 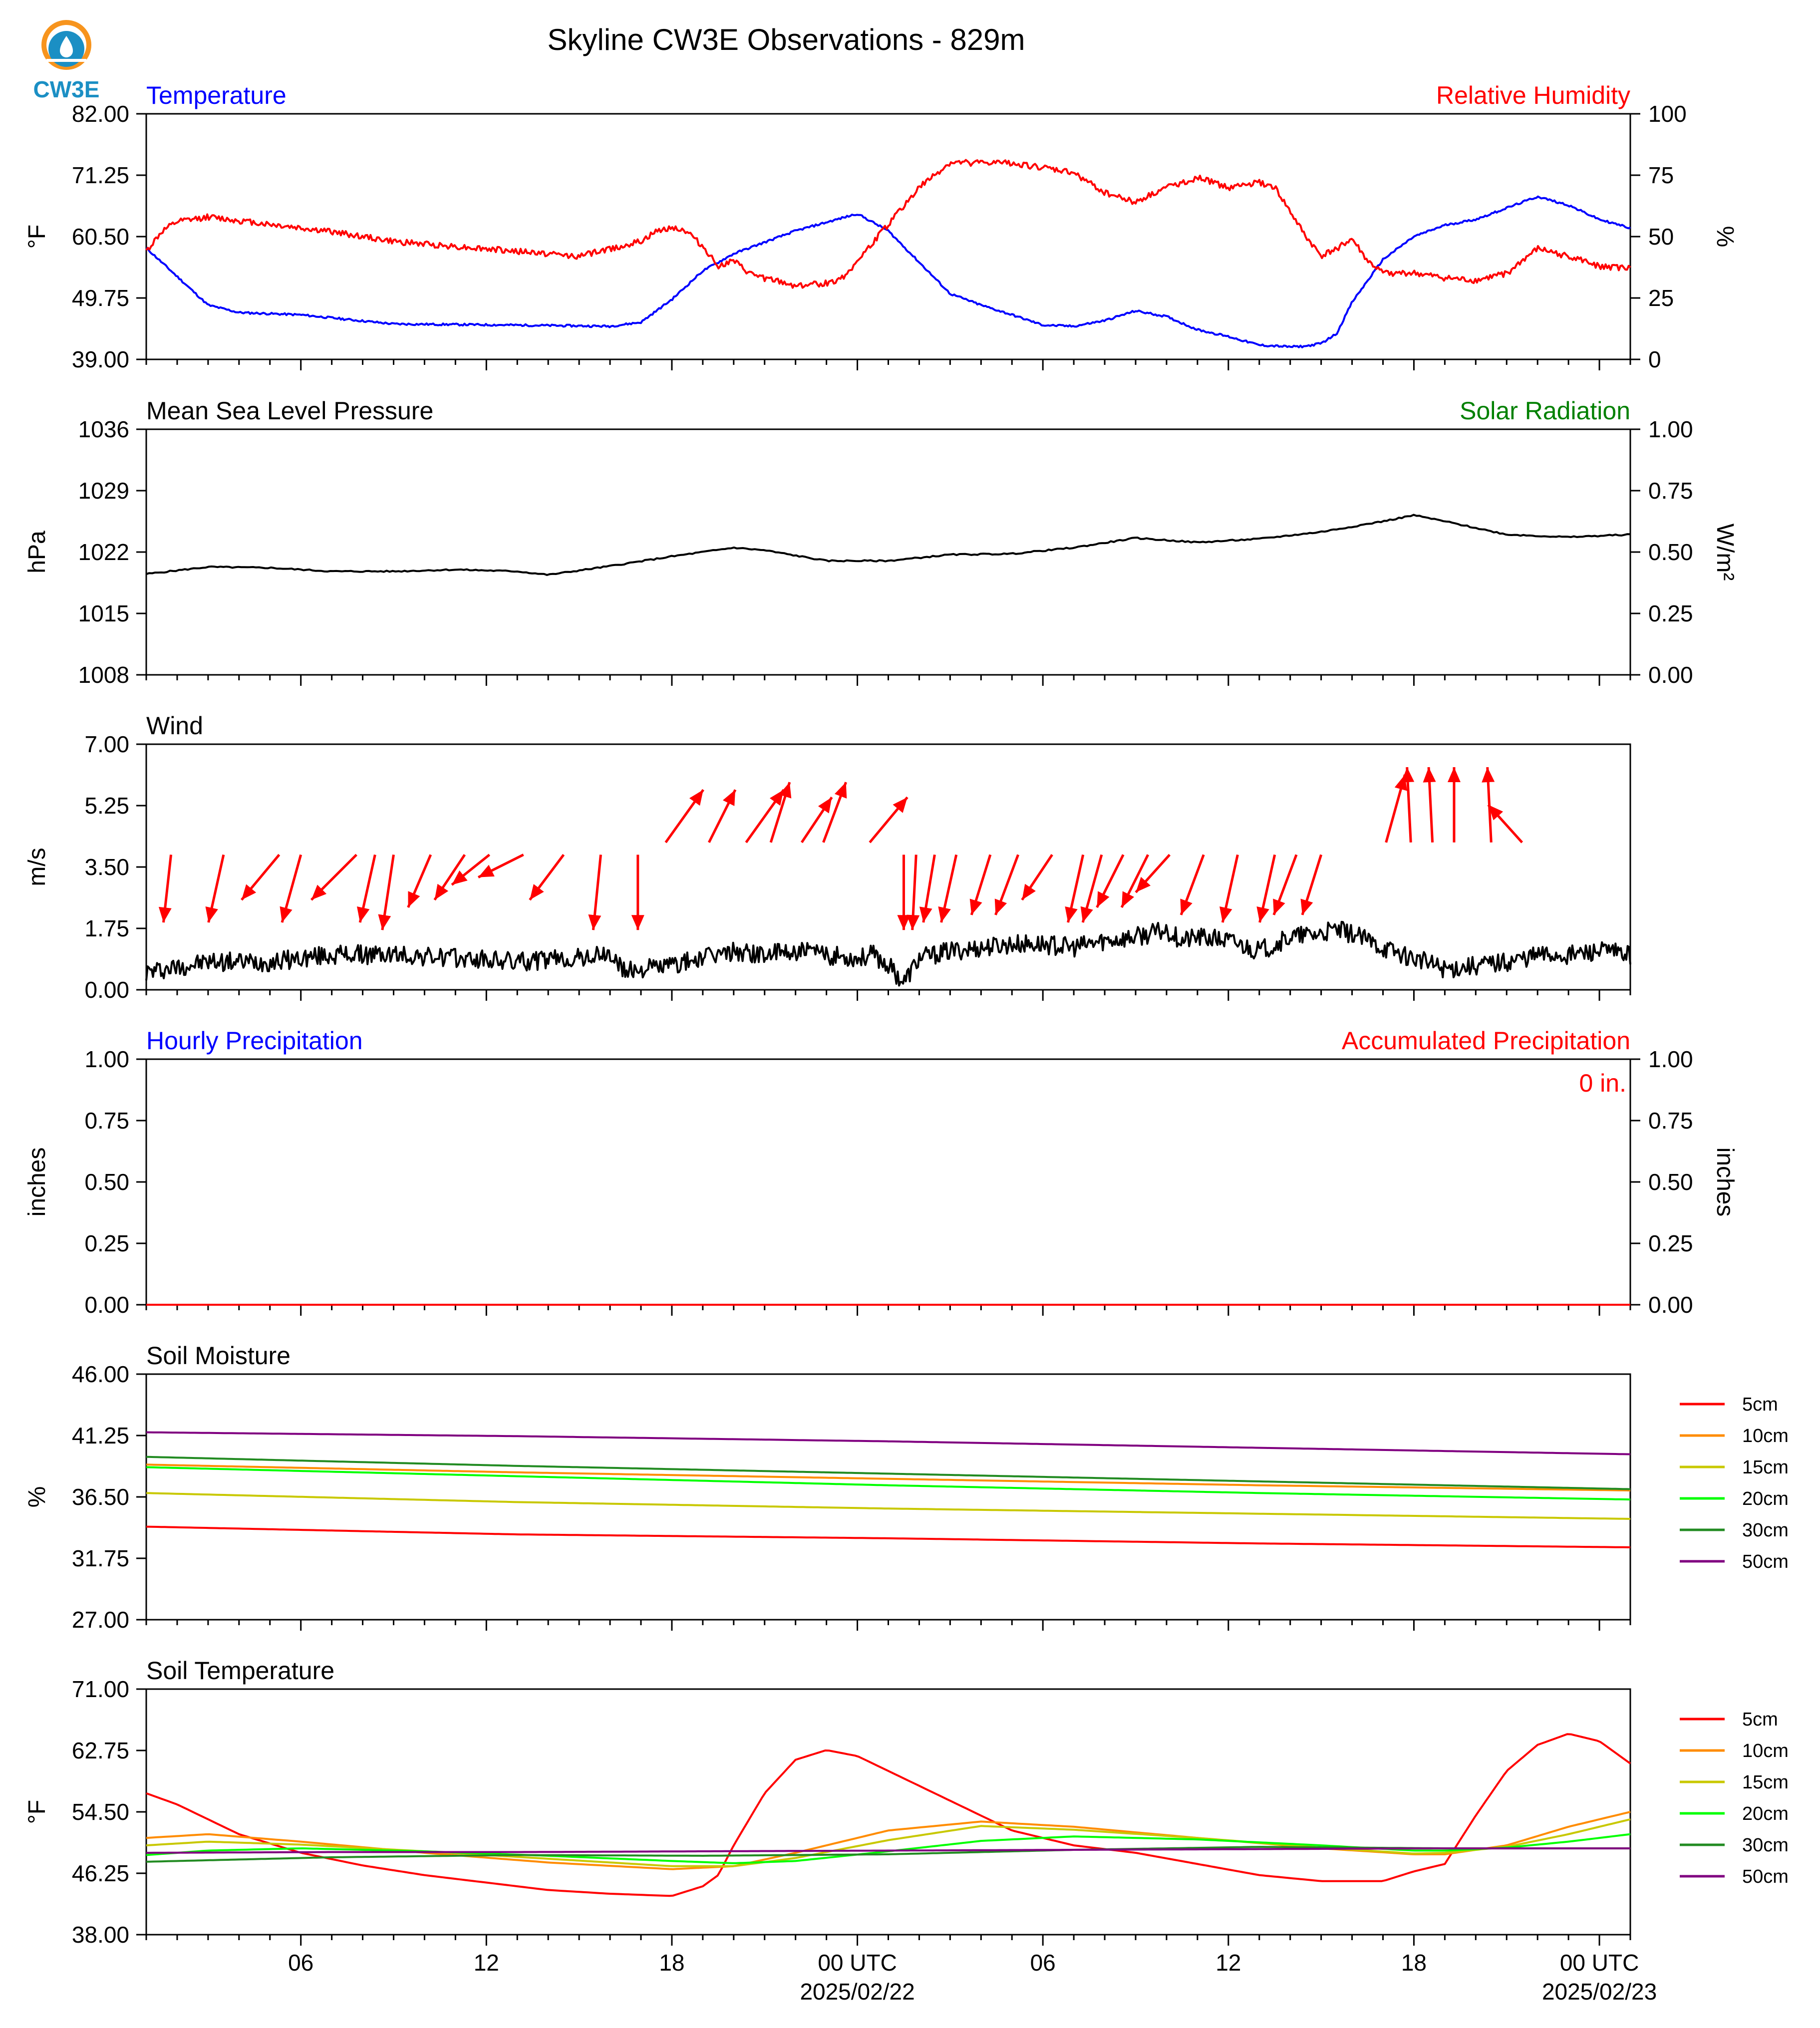 What do you see at coordinates (100, 298) in the screenshot?
I see `y-tick-label: 49.75` at bounding box center [100, 298].